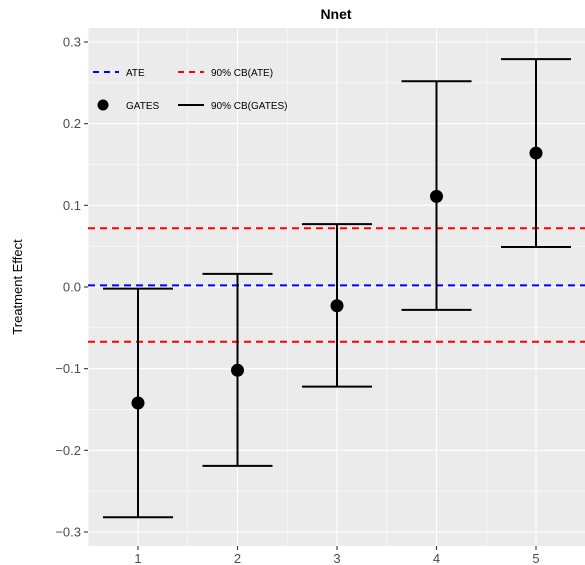 This screenshot has width=585, height=565. I want to click on y-tick-label: −0.3, so click(68, 532).